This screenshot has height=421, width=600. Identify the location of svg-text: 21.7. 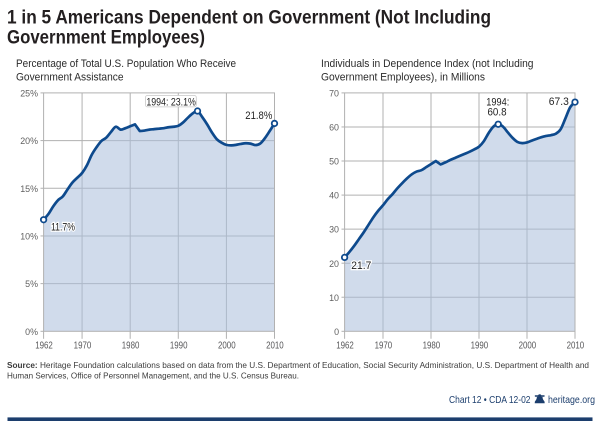
(361, 266).